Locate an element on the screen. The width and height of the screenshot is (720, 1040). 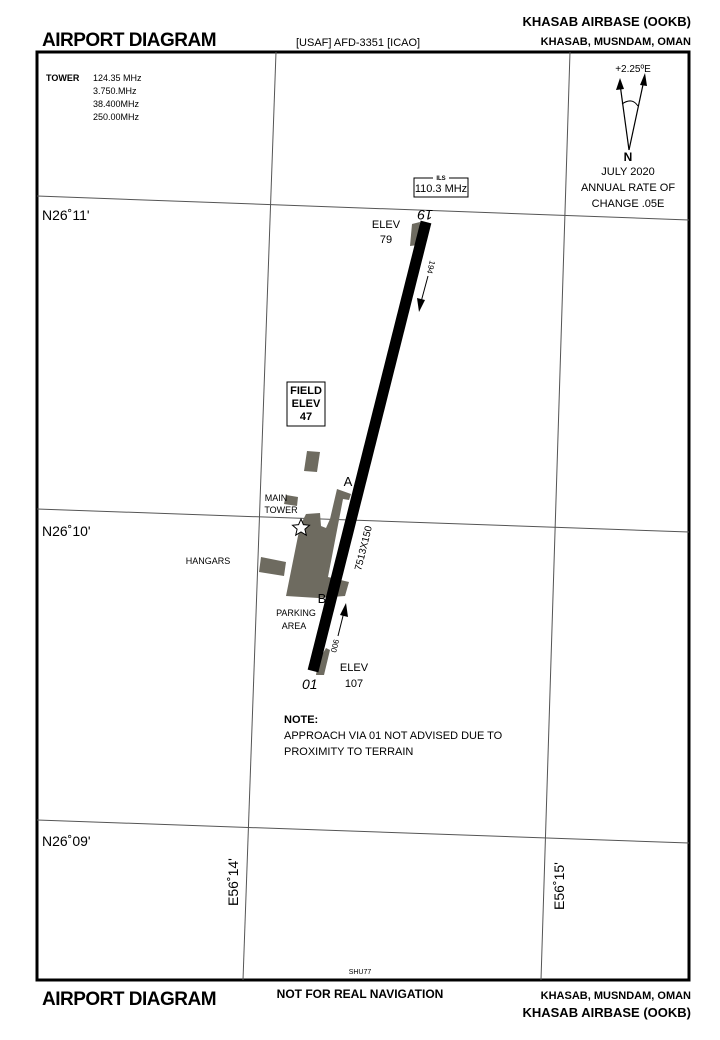
tower-star-icon is located at coordinates (301, 527).